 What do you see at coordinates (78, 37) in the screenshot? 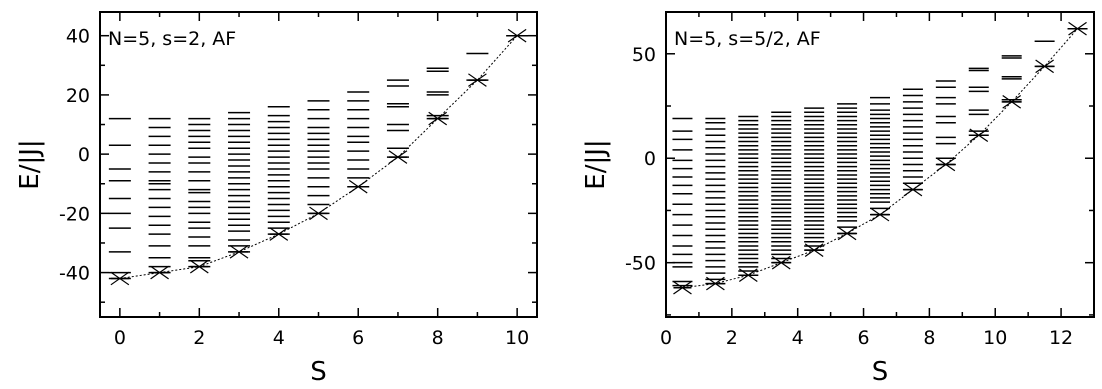
I see `left-y-tick-label: 40` at bounding box center [78, 37].